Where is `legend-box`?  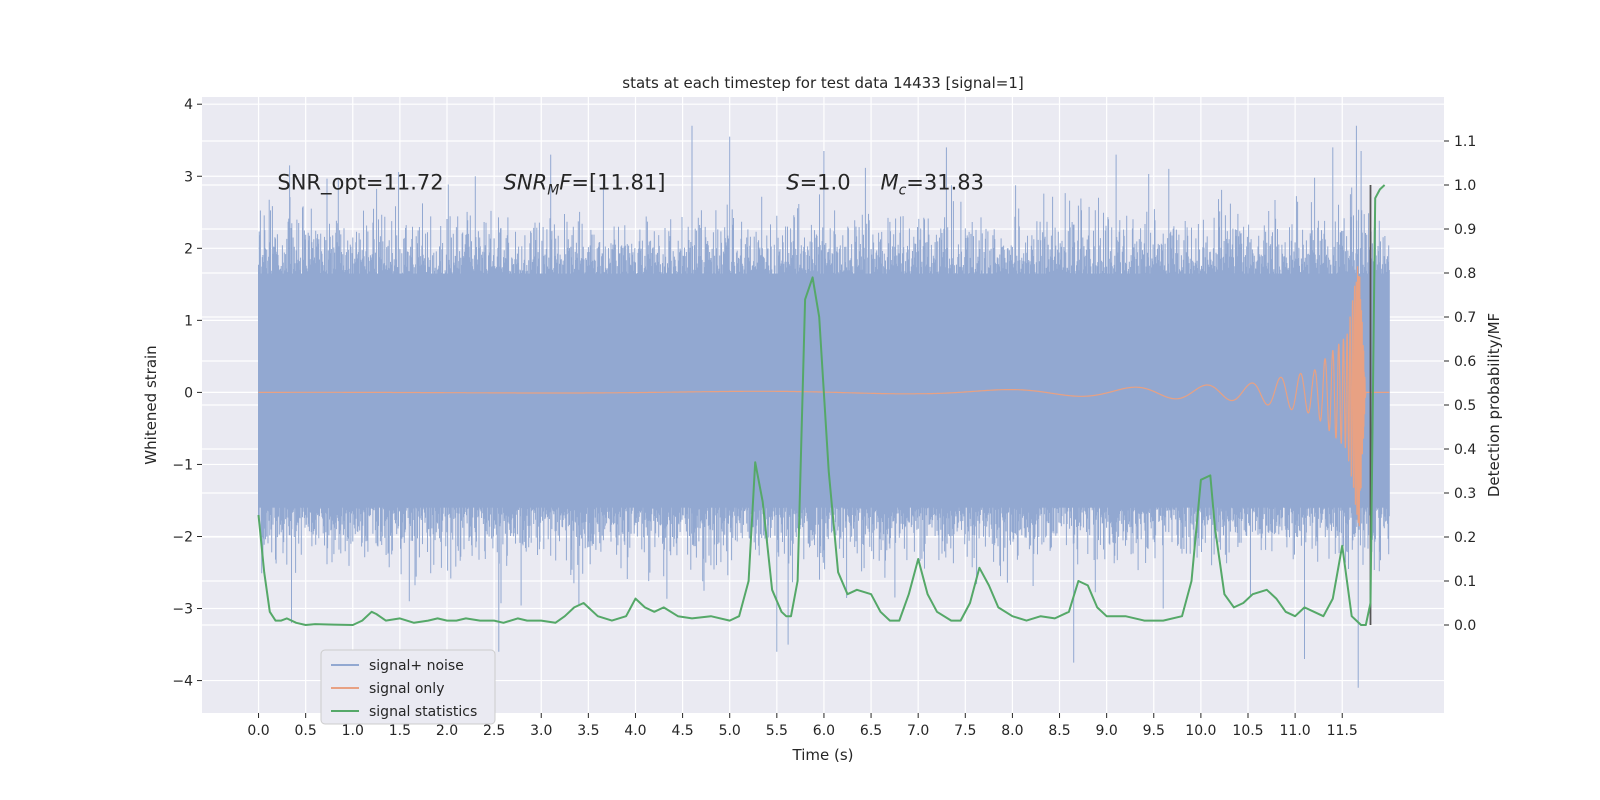
legend-box is located at coordinates (408, 687).